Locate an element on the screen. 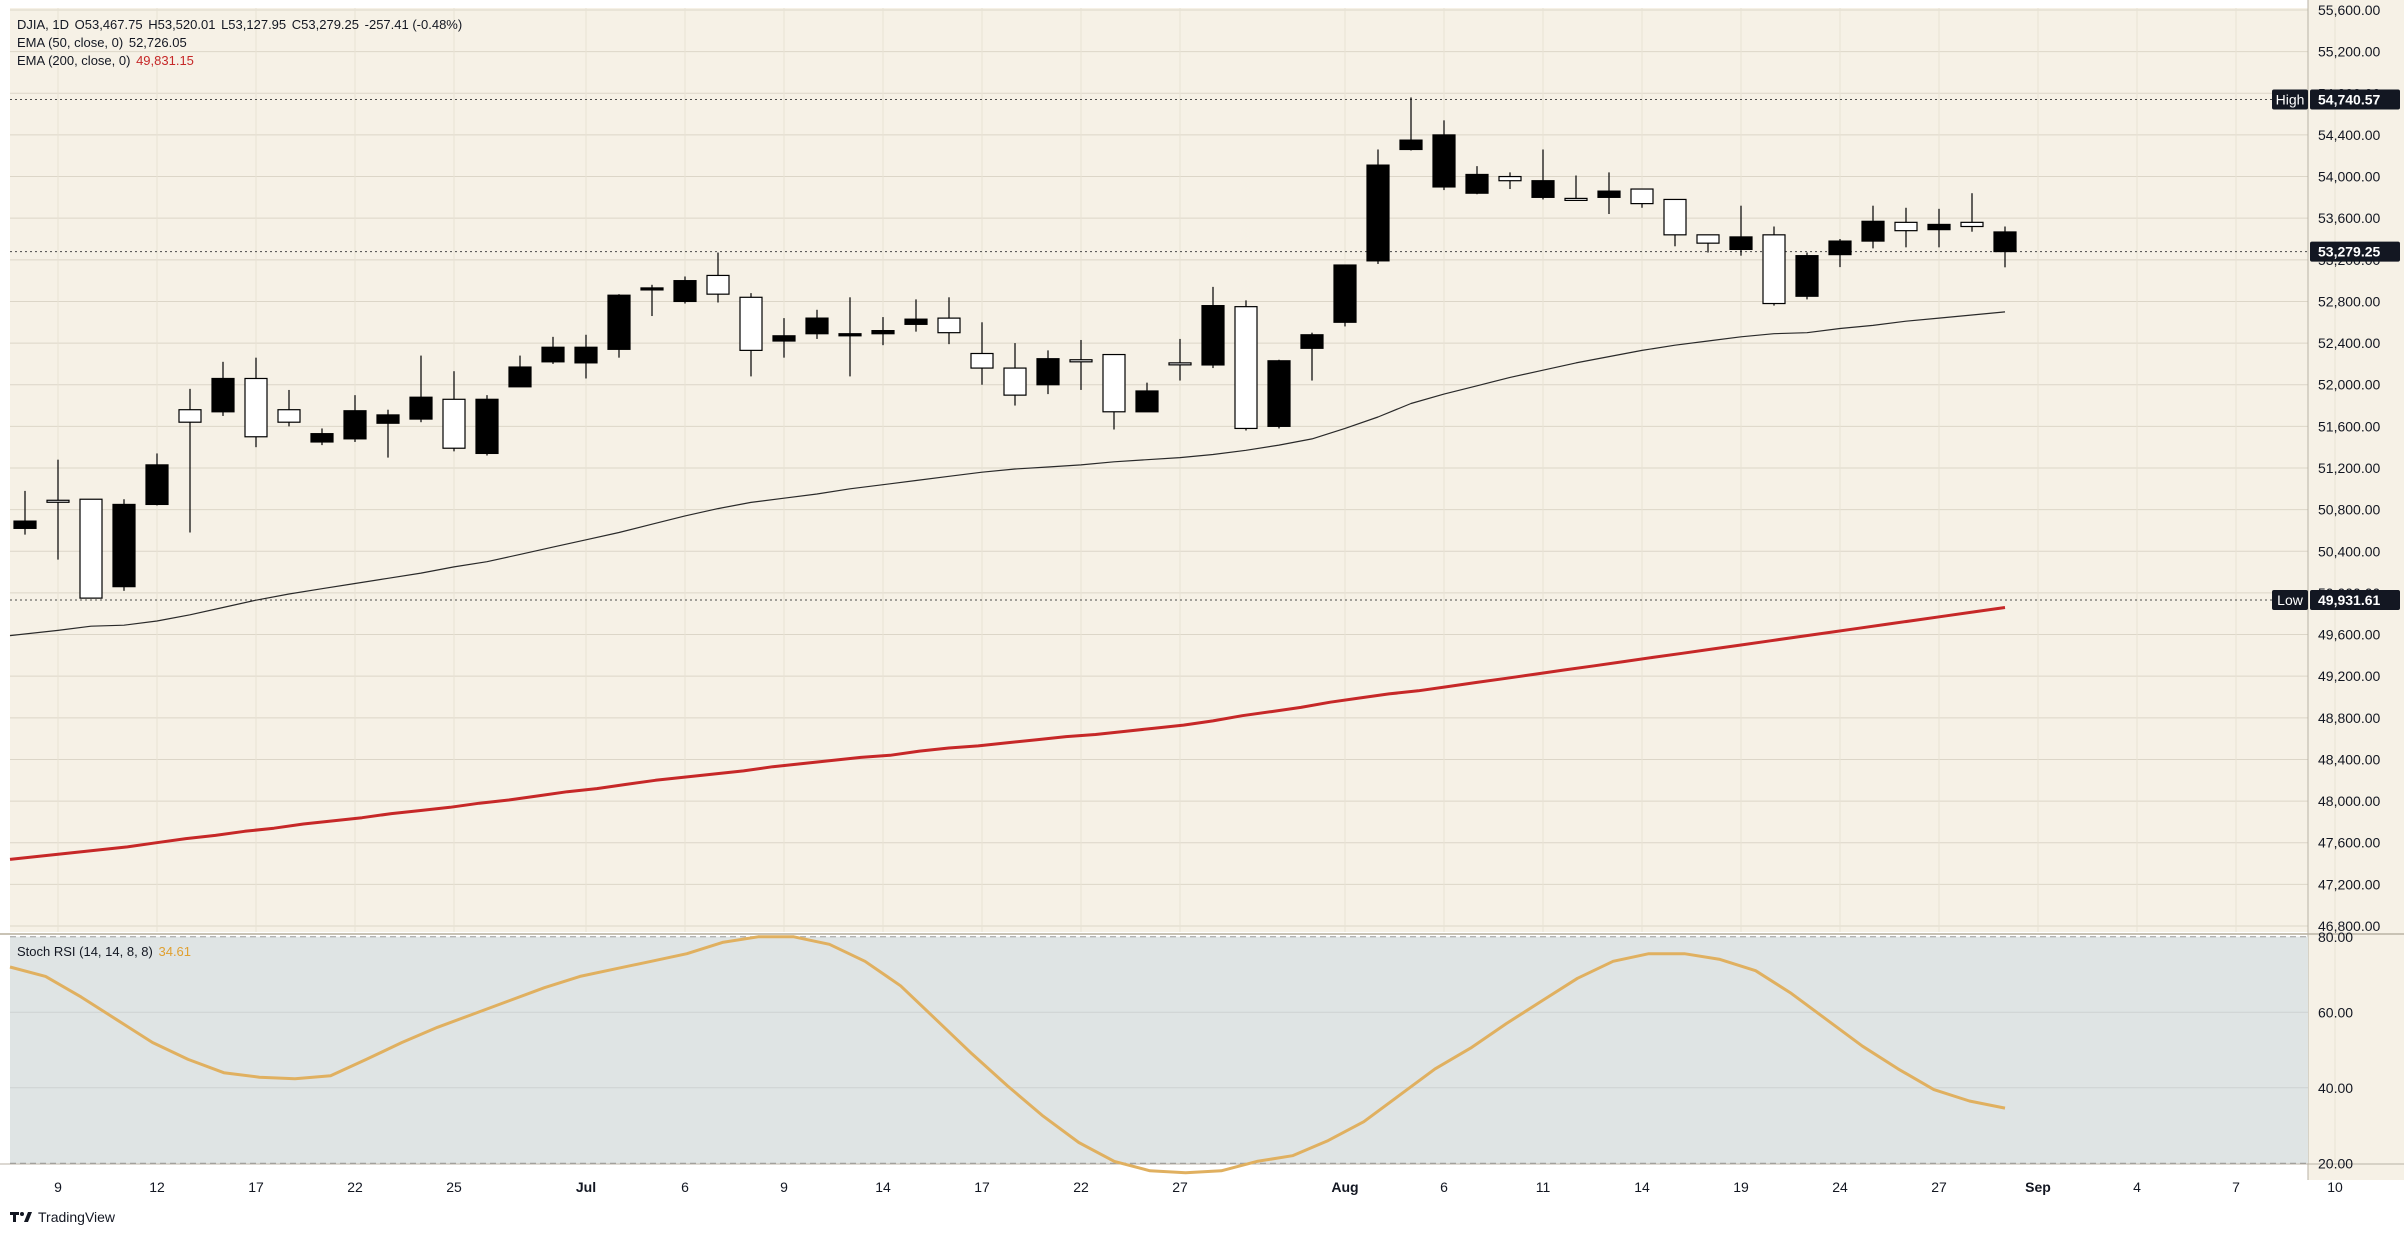  ema200-label: EMA (200, close, 0) is located at coordinates (74, 60).